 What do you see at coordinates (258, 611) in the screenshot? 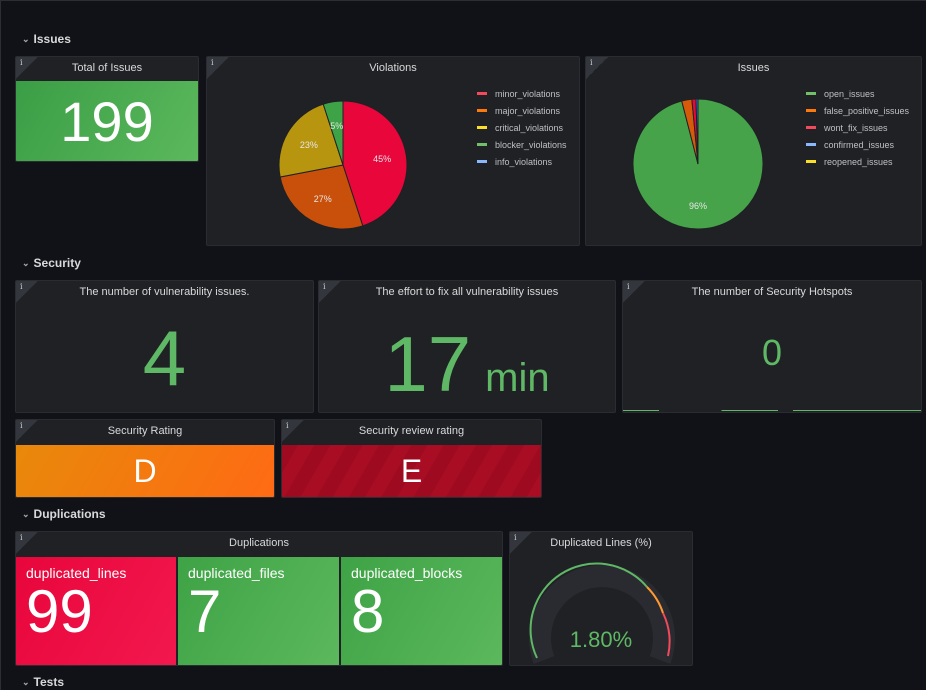
I see `stat-duplicated-files: duplicated_files 7` at bounding box center [258, 611].